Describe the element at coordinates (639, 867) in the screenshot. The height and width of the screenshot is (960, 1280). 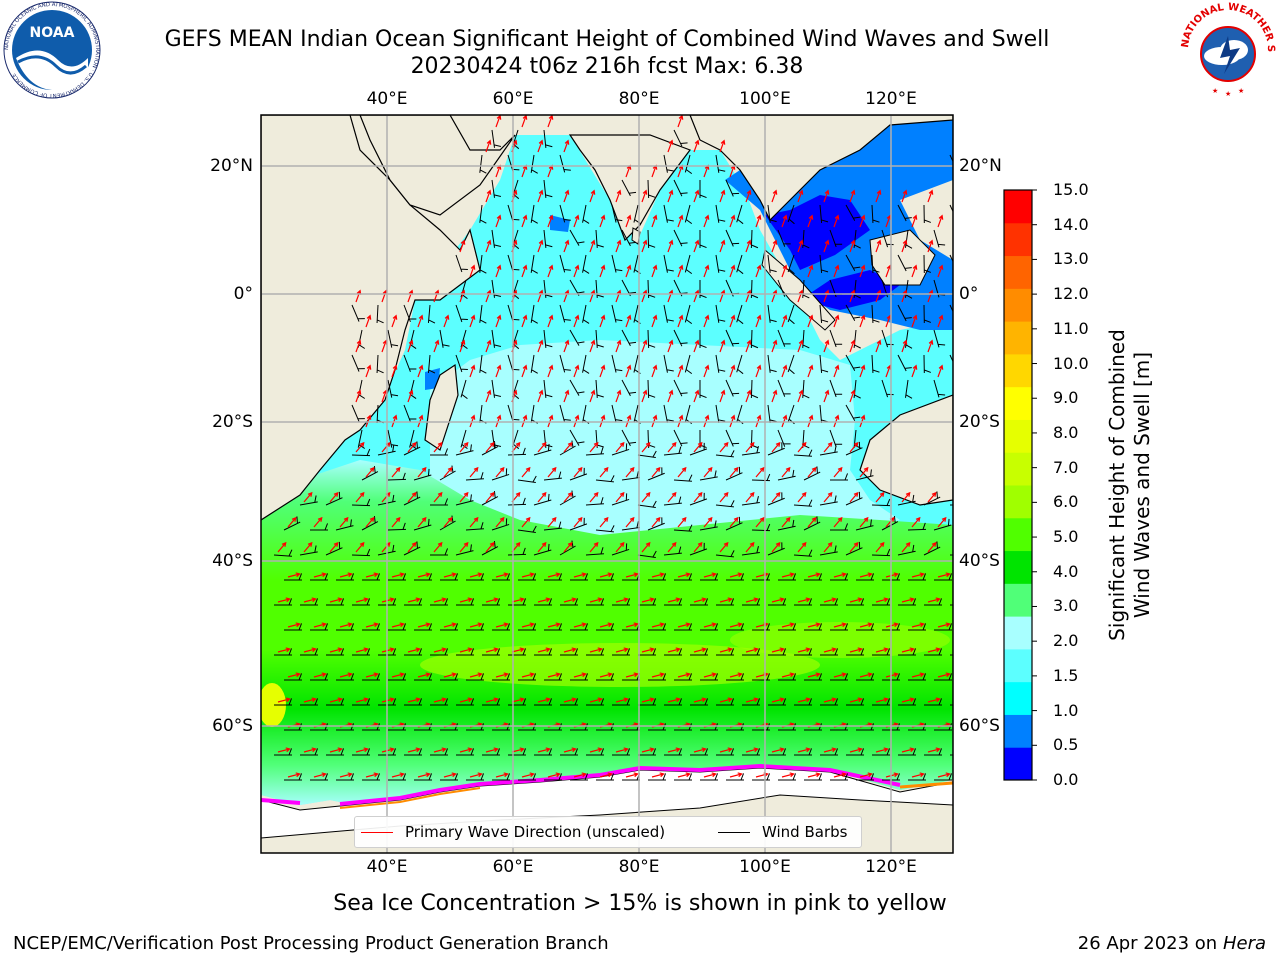
I see `lon-tick-bottom: 80°E` at that location.